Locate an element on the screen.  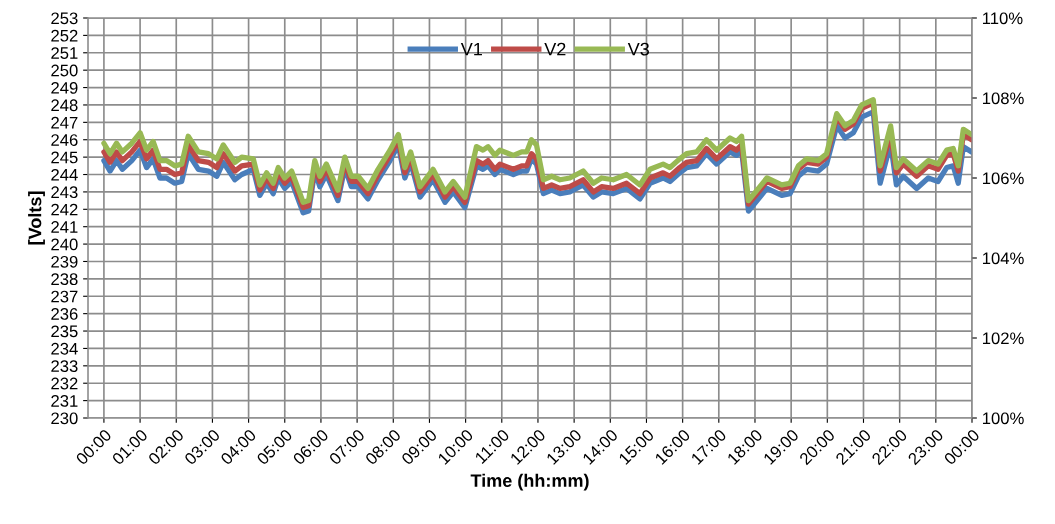
y-tick-label: 240 is located at coordinates (64, 244).